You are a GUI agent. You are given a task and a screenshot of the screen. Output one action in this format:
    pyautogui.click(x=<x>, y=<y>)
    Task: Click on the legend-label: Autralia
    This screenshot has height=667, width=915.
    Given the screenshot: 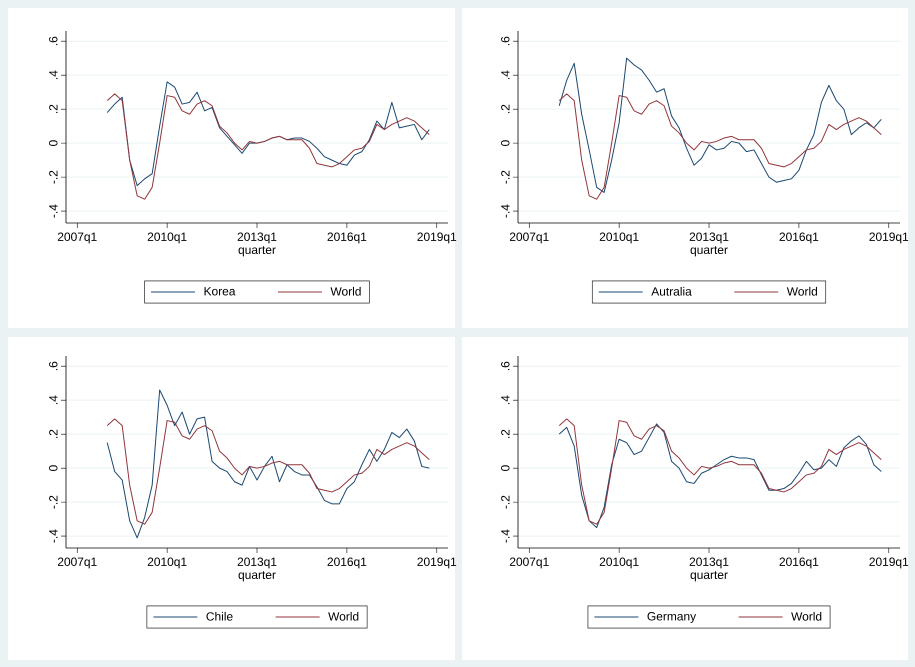 What is the action you would take?
    pyautogui.click(x=671, y=291)
    